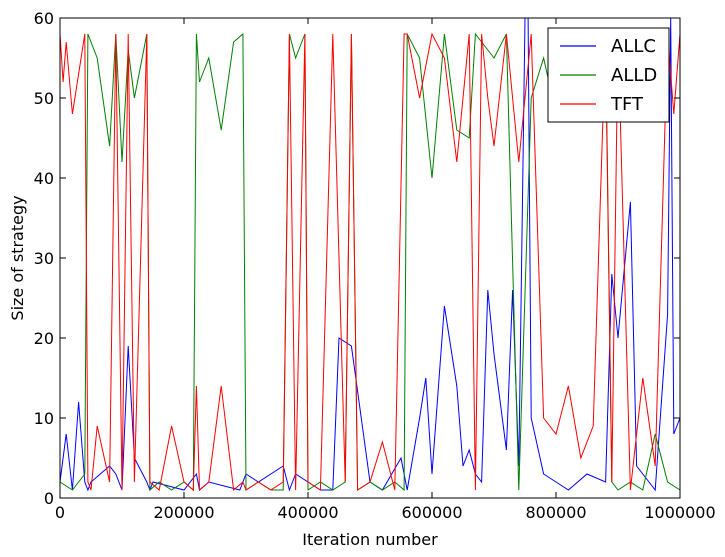 The image size is (725, 557). Describe the element at coordinates (555, 512) in the screenshot. I see `x-tick-label: 800000` at that location.